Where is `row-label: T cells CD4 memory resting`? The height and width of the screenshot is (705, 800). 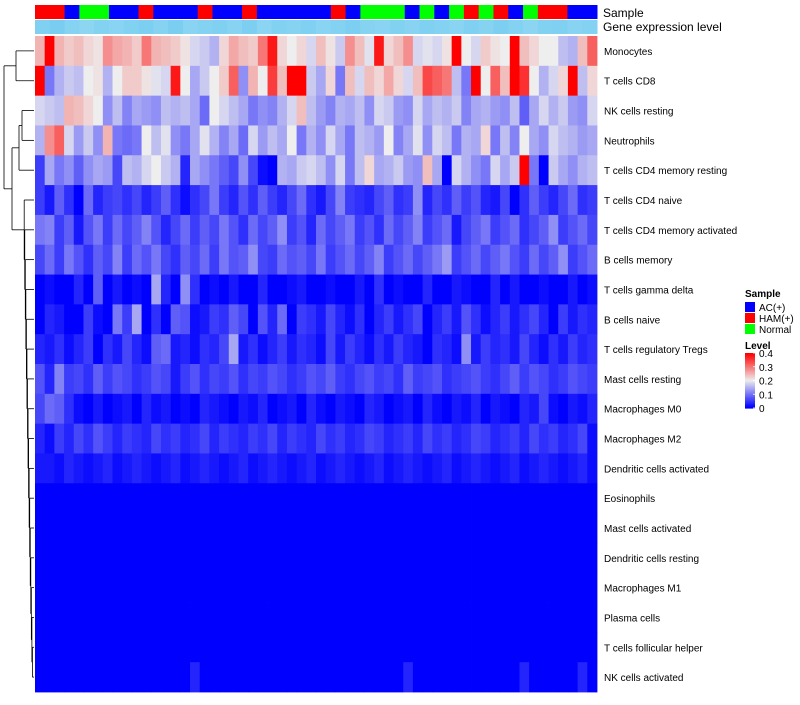 row-label: T cells CD4 memory resting is located at coordinates (665, 171).